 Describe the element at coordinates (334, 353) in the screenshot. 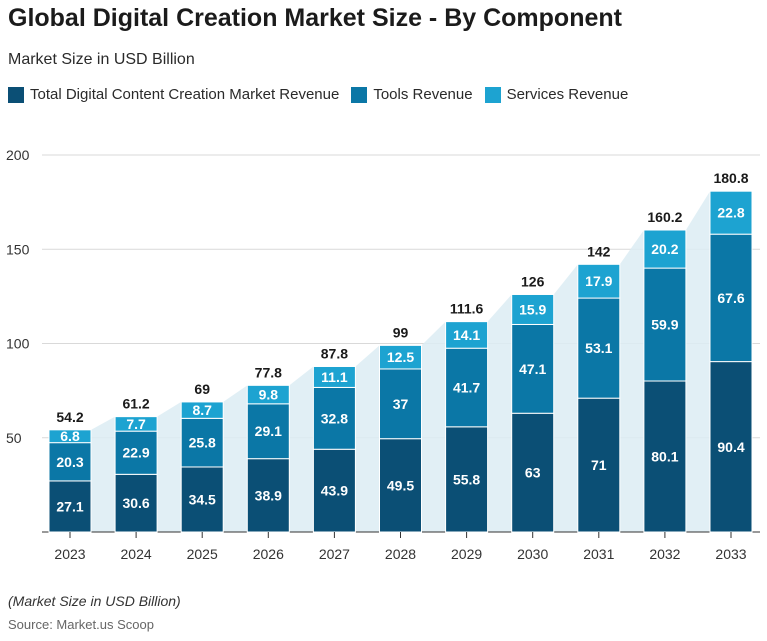

I see `total-label-2027: 87.8` at that location.